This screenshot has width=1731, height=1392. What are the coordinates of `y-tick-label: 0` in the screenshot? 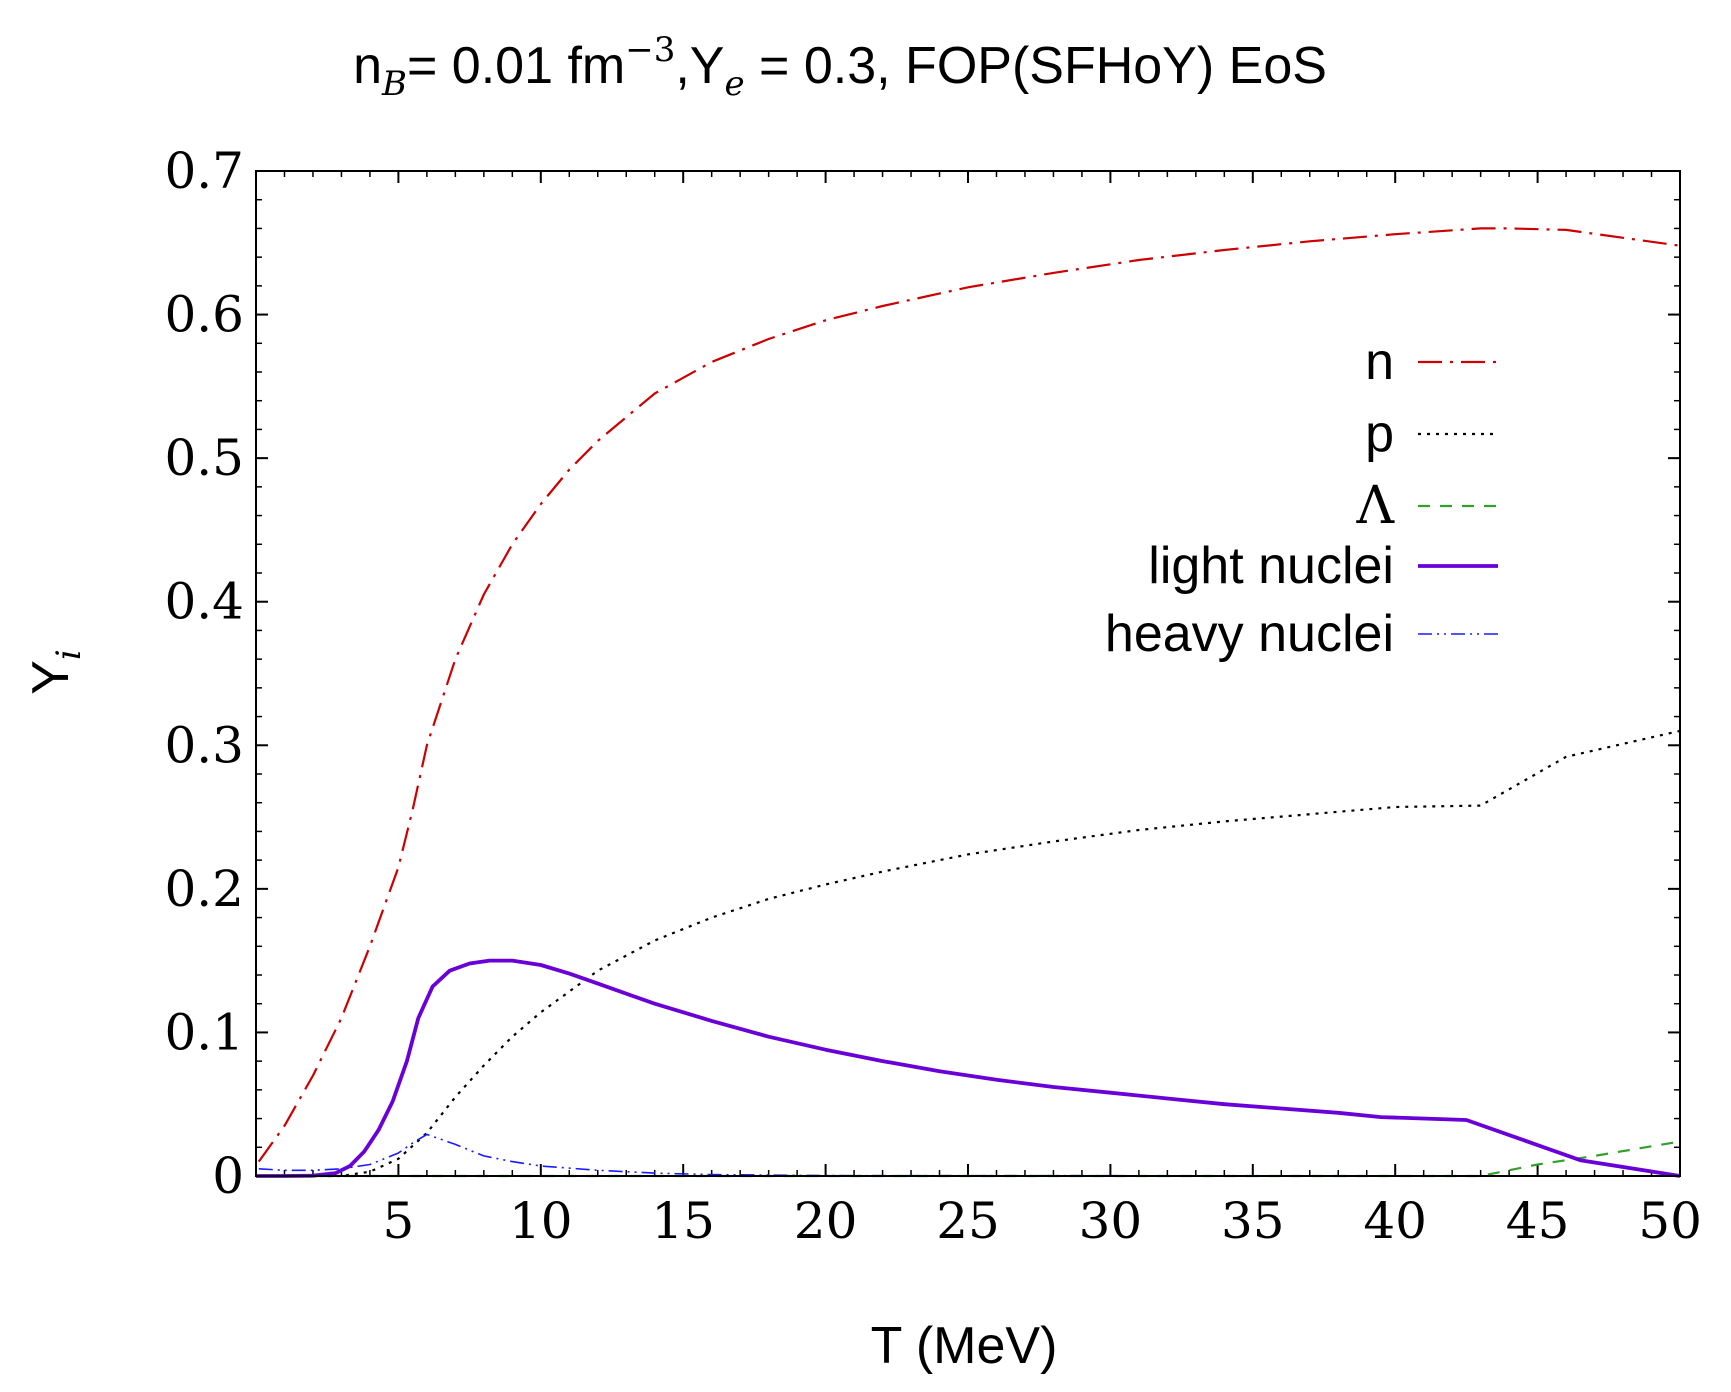 It's located at (228, 1176).